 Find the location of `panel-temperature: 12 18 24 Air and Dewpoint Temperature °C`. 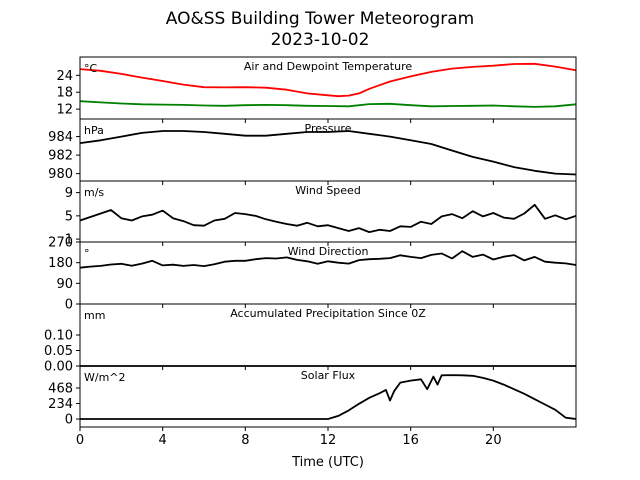

panel-temperature: 12 18 24 Air and Dewpoint Temperature °C is located at coordinates (316, 89).